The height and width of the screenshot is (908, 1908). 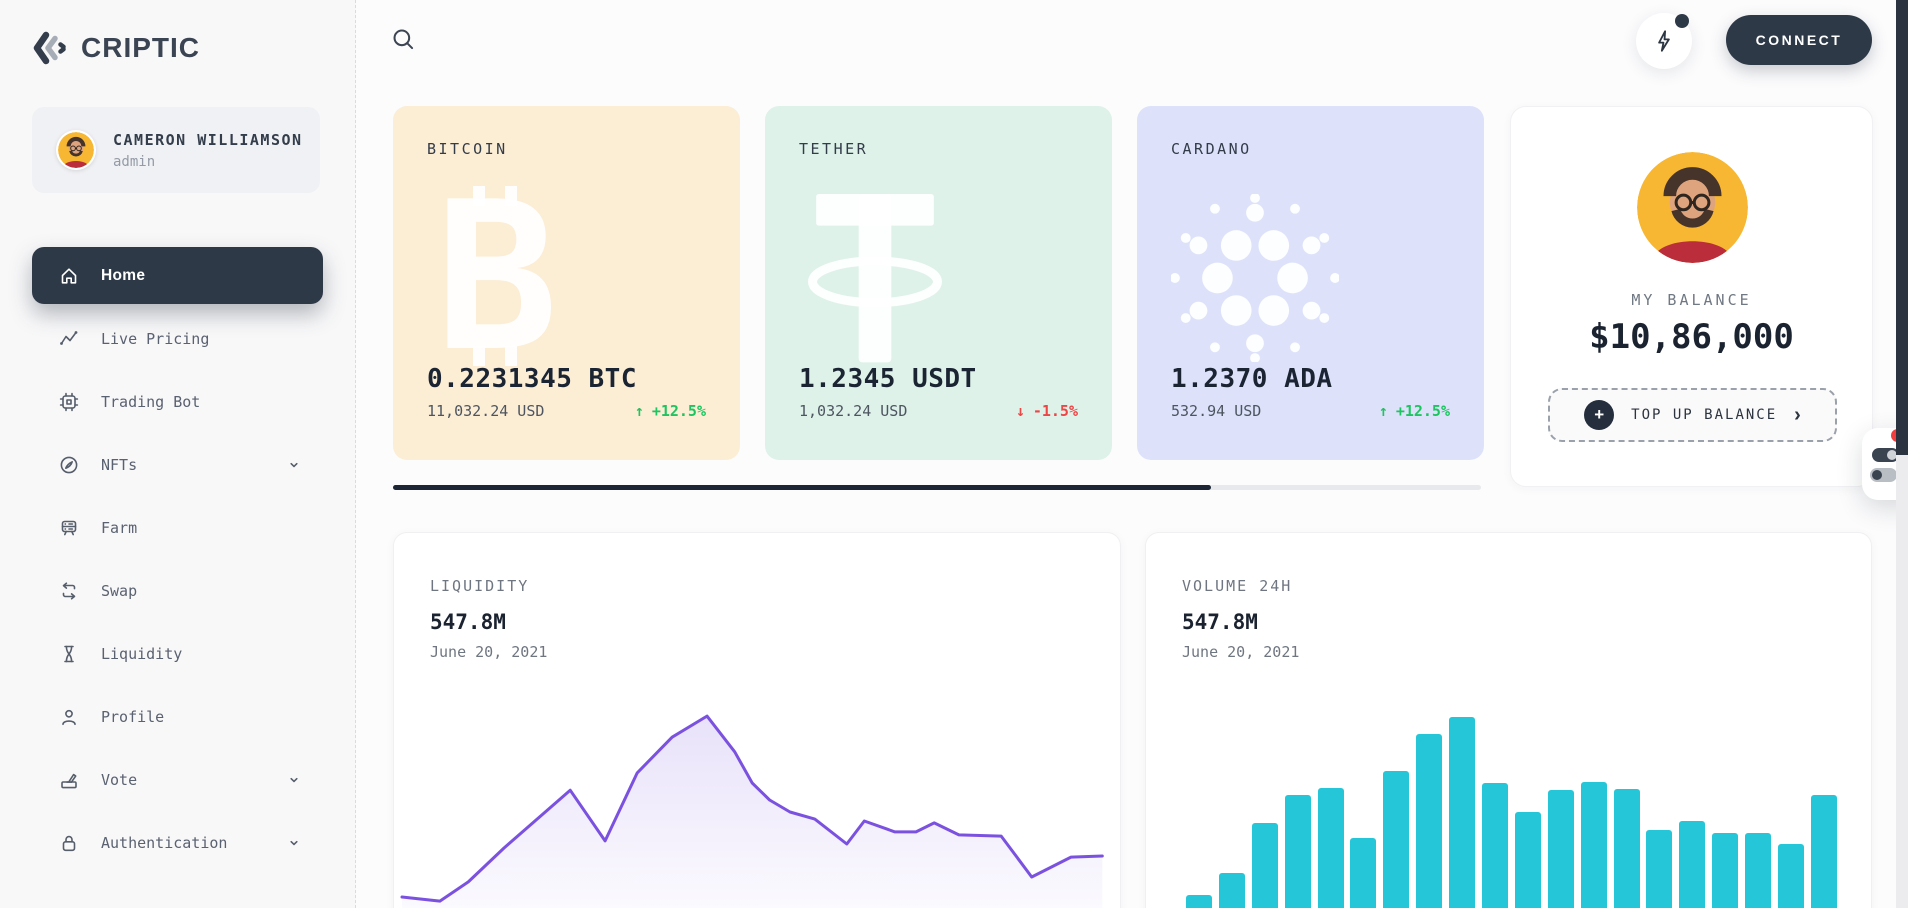 What do you see at coordinates (177, 716) in the screenshot?
I see `sidebar-item-profile: Profile` at bounding box center [177, 716].